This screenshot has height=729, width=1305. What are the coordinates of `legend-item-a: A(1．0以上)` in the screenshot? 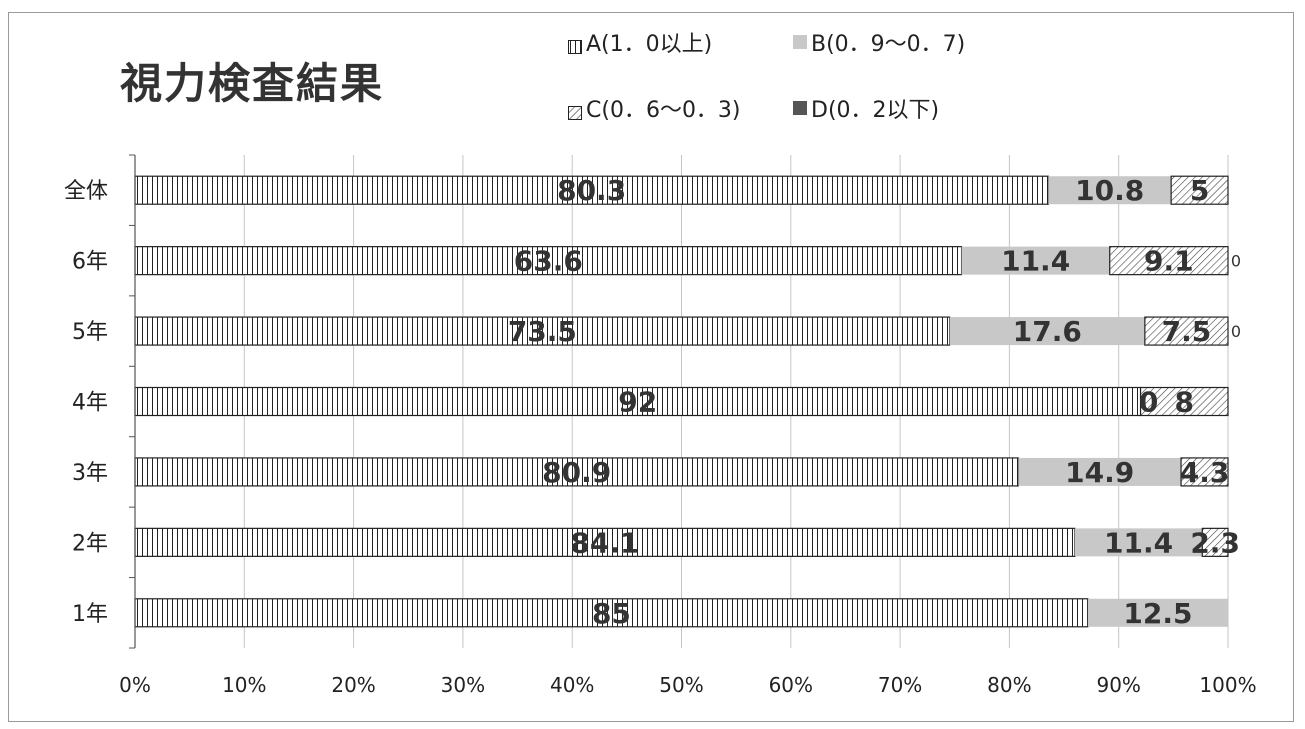 It's located at (640, 42).